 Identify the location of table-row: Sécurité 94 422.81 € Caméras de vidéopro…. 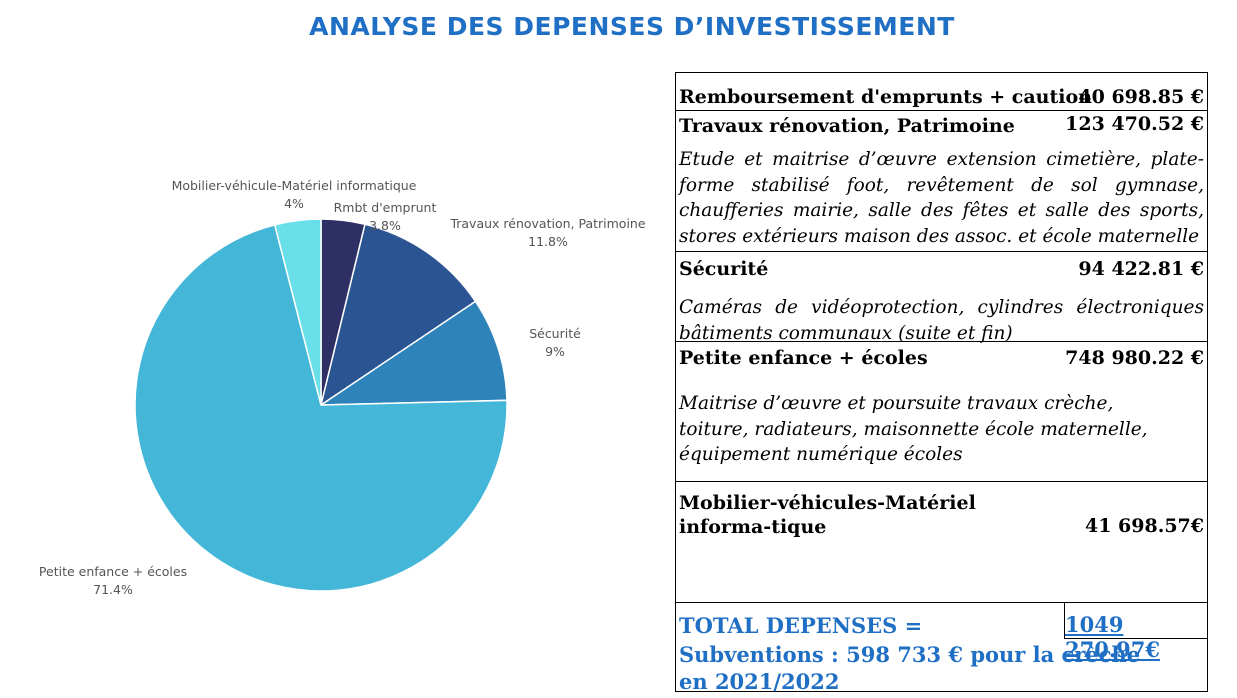
(941, 297).